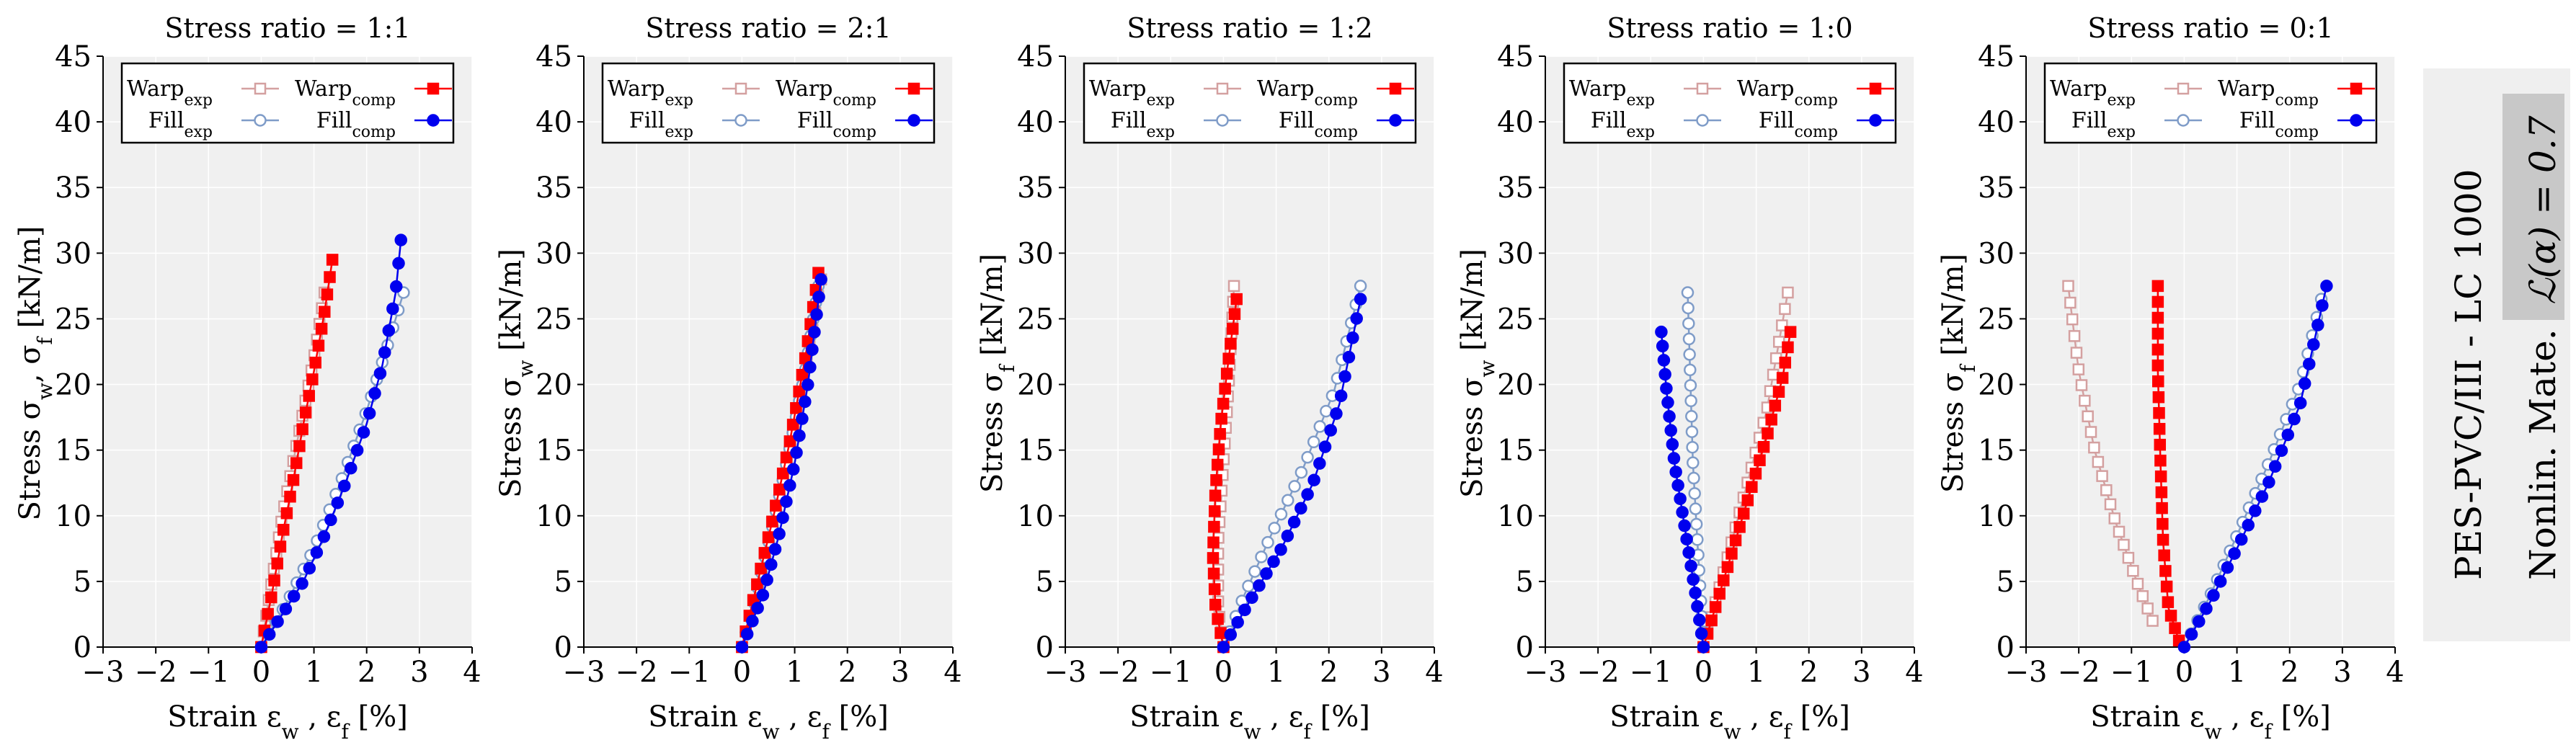 This screenshot has width=2576, height=753. What do you see at coordinates (1118, 672) in the screenshot?
I see `x-tick-label: −2` at bounding box center [1118, 672].